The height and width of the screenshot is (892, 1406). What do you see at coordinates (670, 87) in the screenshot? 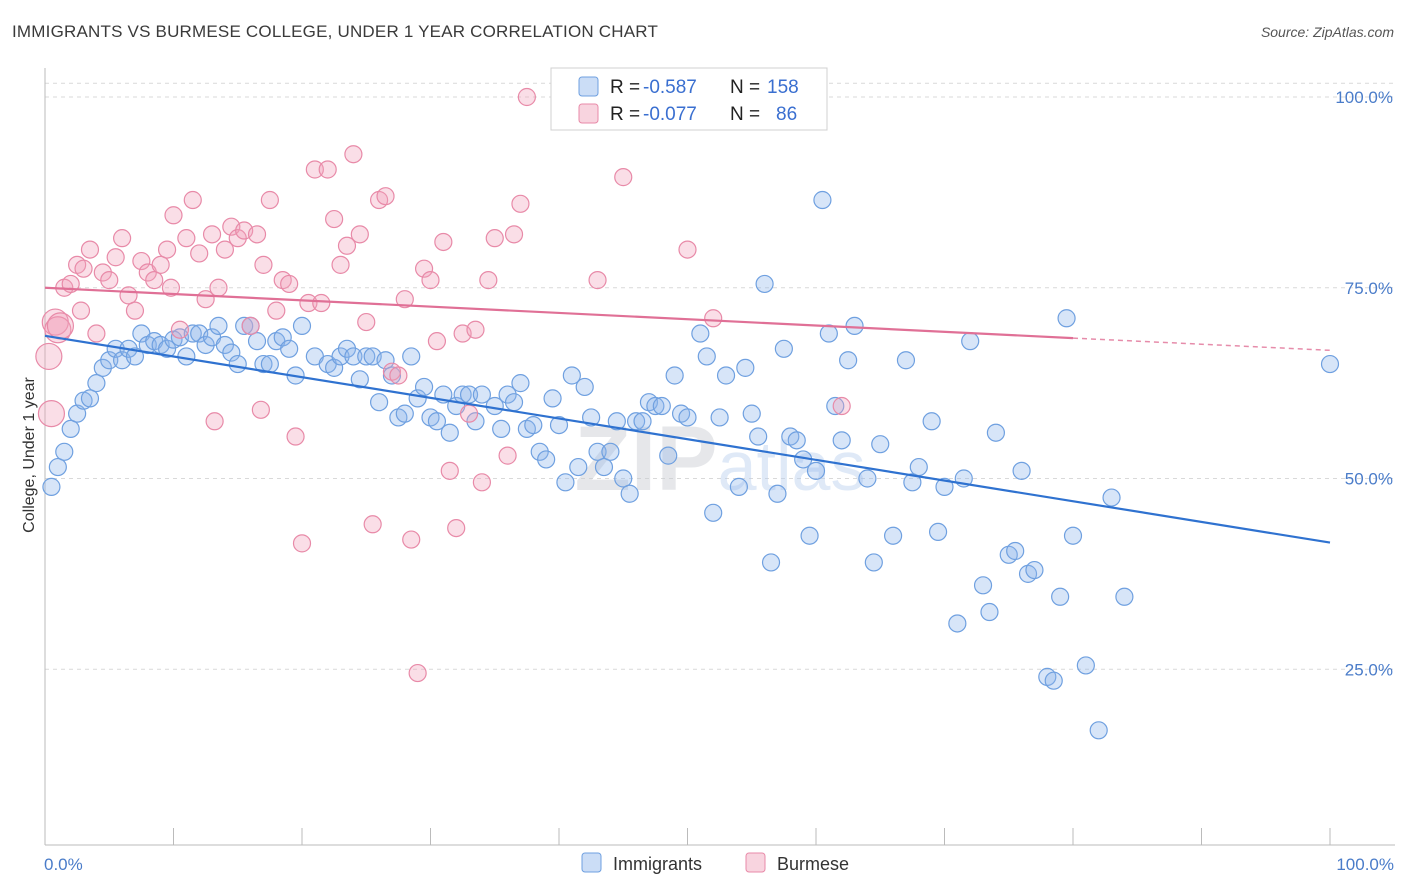
I see `legend-r-immigrants: -0.587` at bounding box center [670, 87].